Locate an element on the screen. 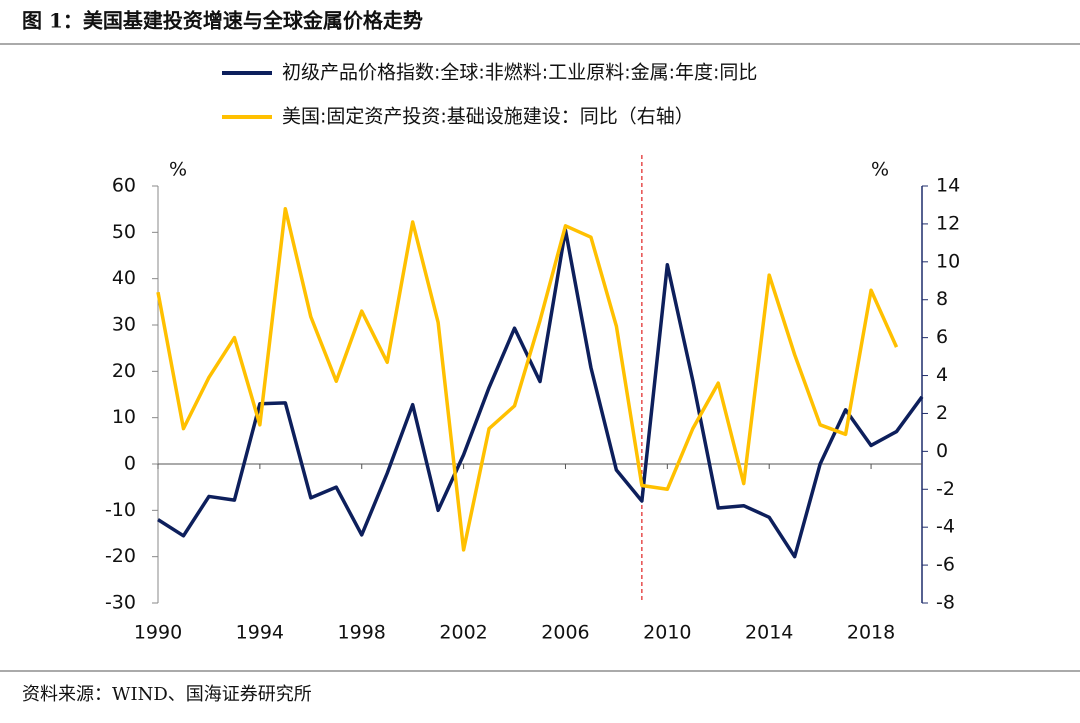 The height and width of the screenshot is (723, 1080). y2-tick-label: 10 is located at coordinates (948, 261).